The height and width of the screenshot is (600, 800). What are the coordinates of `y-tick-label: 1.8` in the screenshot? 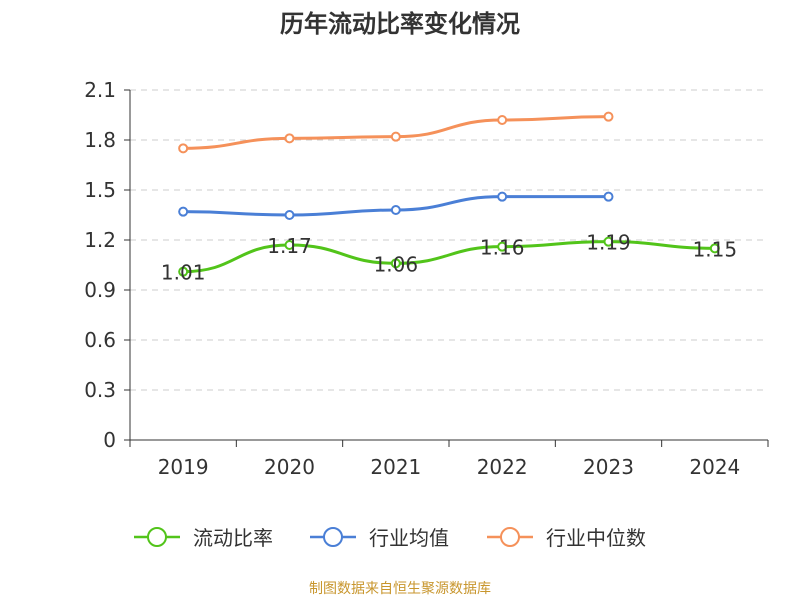 It's located at (100, 140).